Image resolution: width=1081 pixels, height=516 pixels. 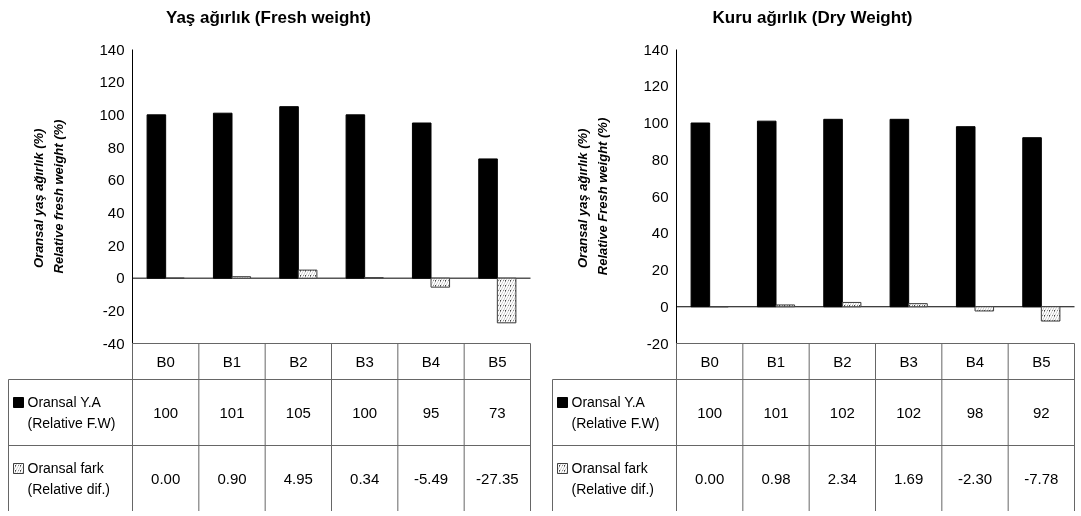 I want to click on y-axis-title: Oransal yaş ağırlık (%) Relative fresh weight (%), so click(x=48, y=196).